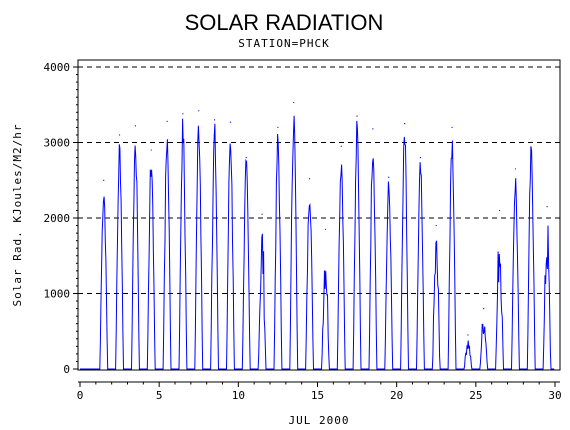  I want to click on chart-title: SOLAR RADIATION, so click(284, 22).